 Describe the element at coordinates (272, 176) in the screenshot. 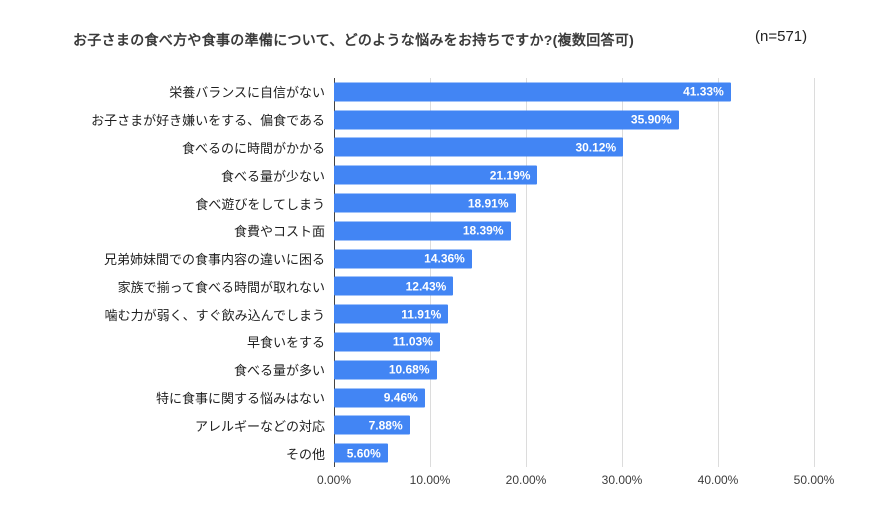

I see `category-label: 食べる量が少ない` at that location.